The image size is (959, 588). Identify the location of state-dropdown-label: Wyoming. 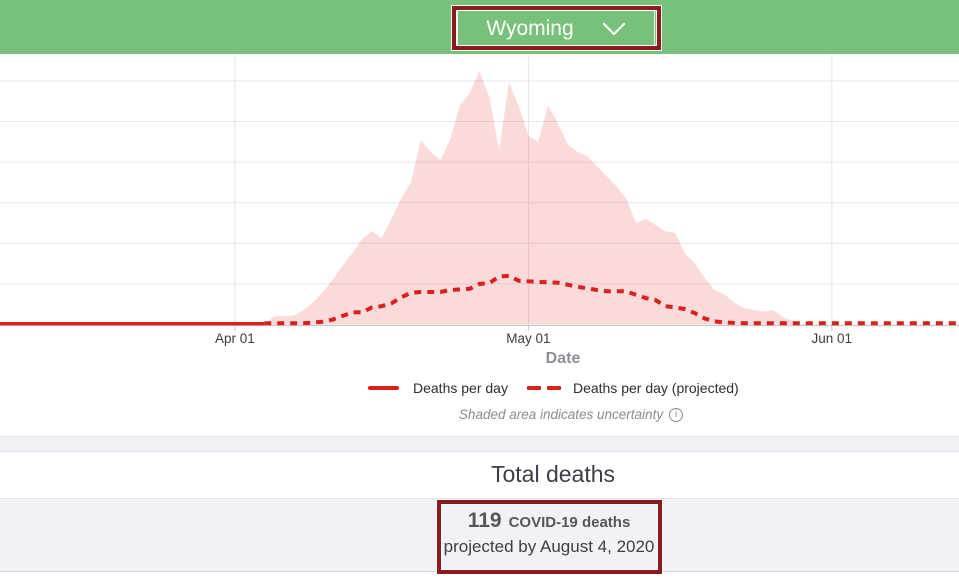
(530, 28).